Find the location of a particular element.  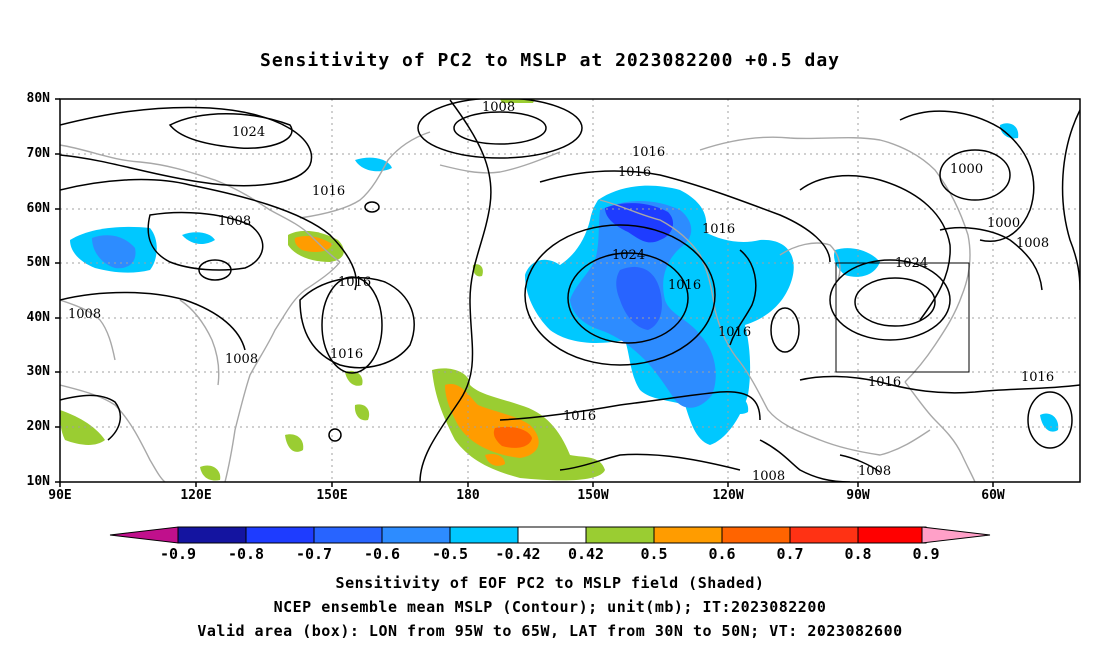

contour-labels-extra: 1016 is located at coordinates (579, 416).